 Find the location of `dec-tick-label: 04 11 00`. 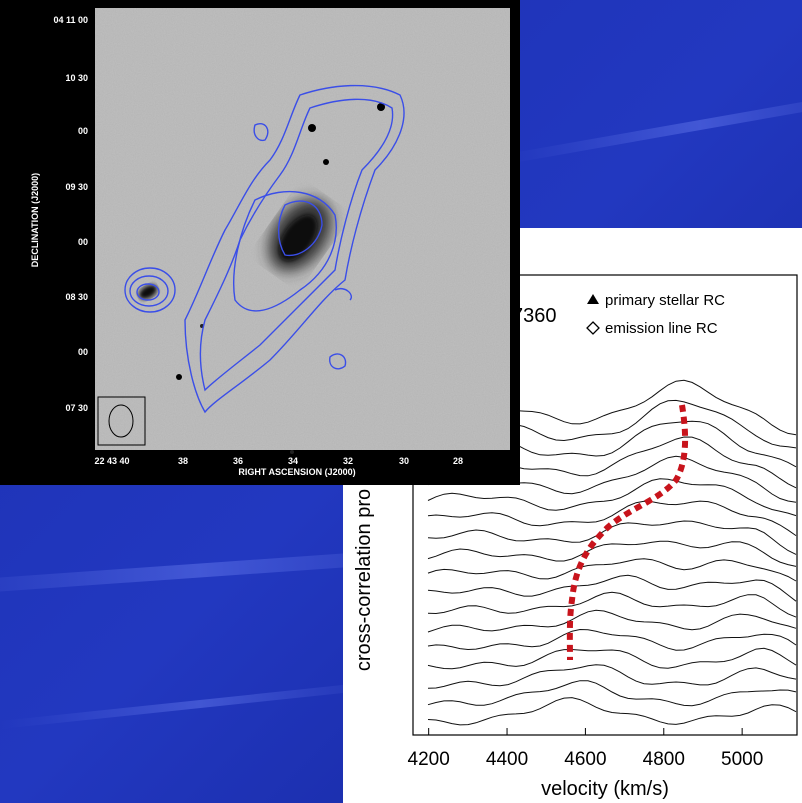

dec-tick-label: 04 11 00 is located at coordinates (70, 20).